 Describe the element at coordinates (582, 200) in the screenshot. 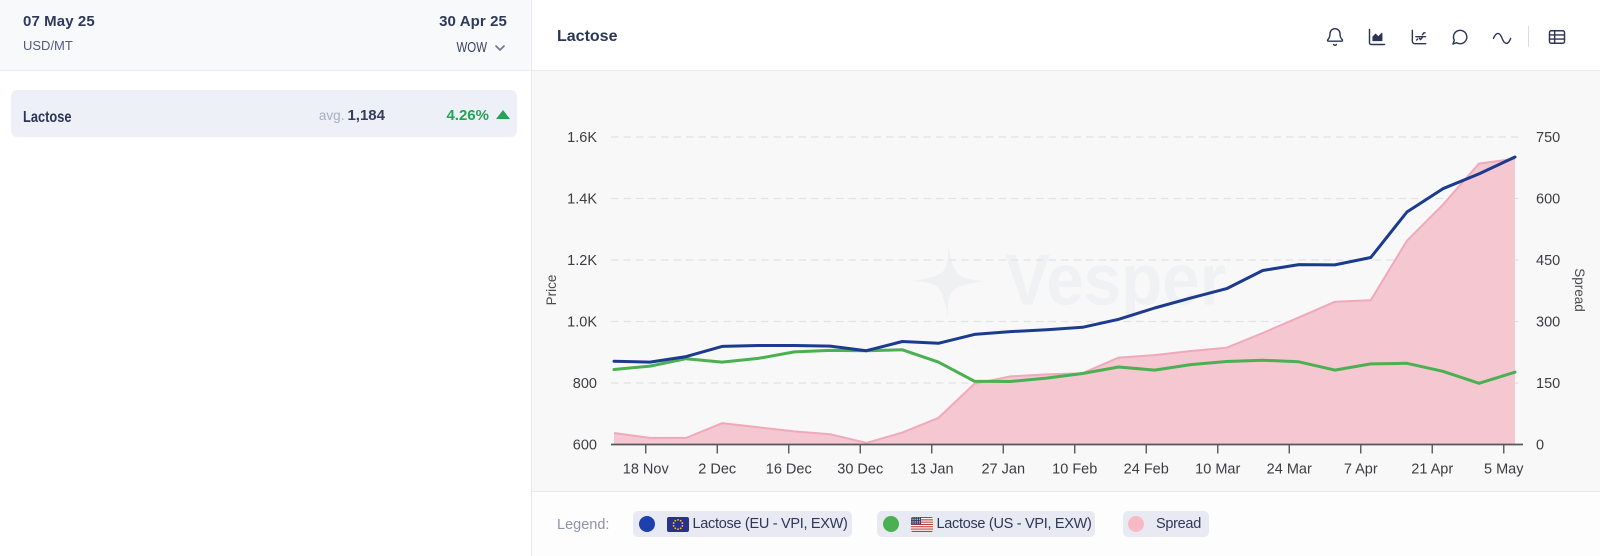

I see `svg-text: 1.4K` at that location.